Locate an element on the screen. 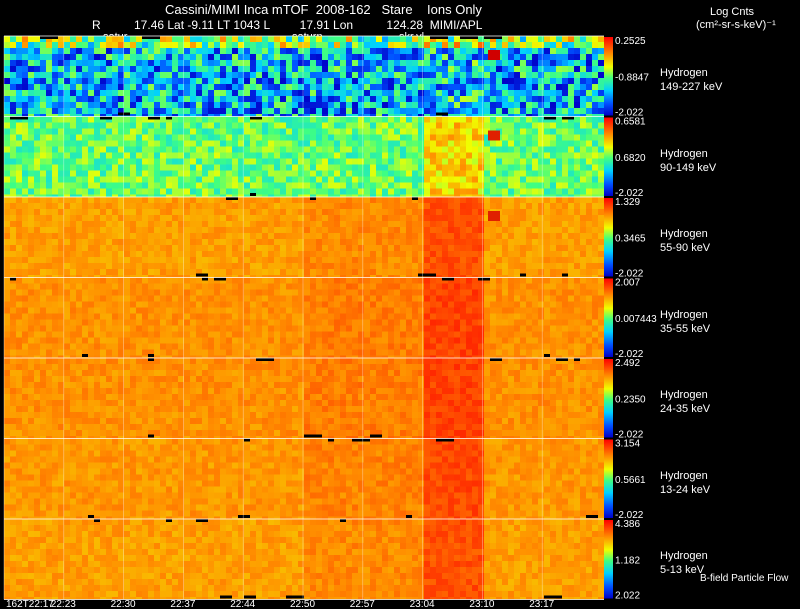  spectrogram-panel-1: 0.2525 -0.8847 -2.022 is located at coordinates (326, 77).